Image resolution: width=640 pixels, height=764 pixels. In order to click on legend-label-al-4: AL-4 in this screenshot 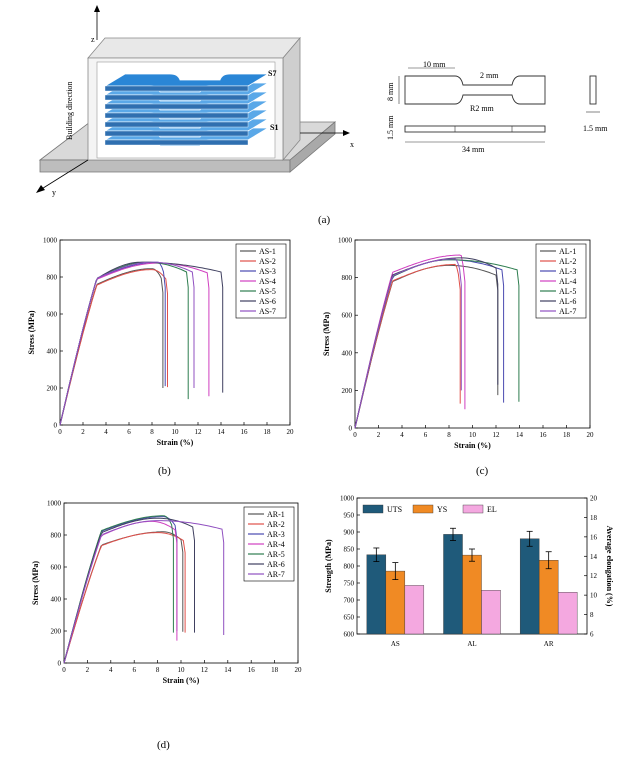, I will do `click(567, 281)`.